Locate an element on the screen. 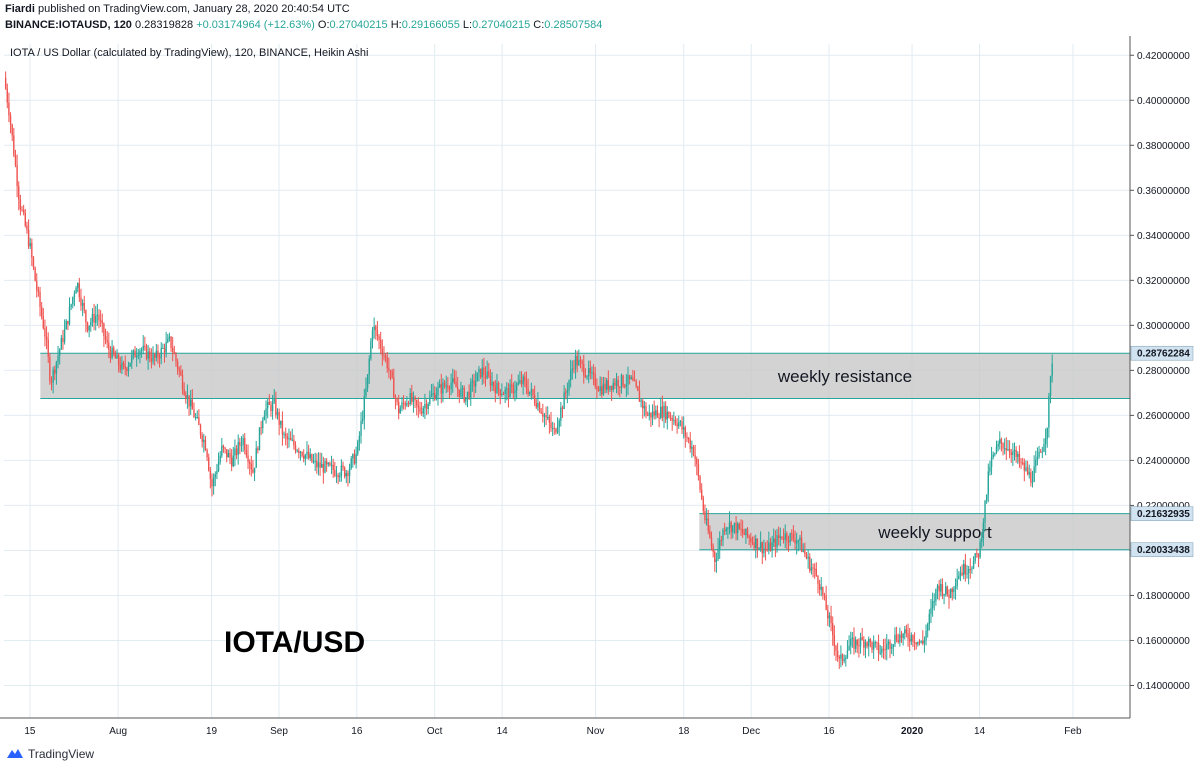 The height and width of the screenshot is (770, 1200). price-tag-box is located at coordinates (1162, 353).